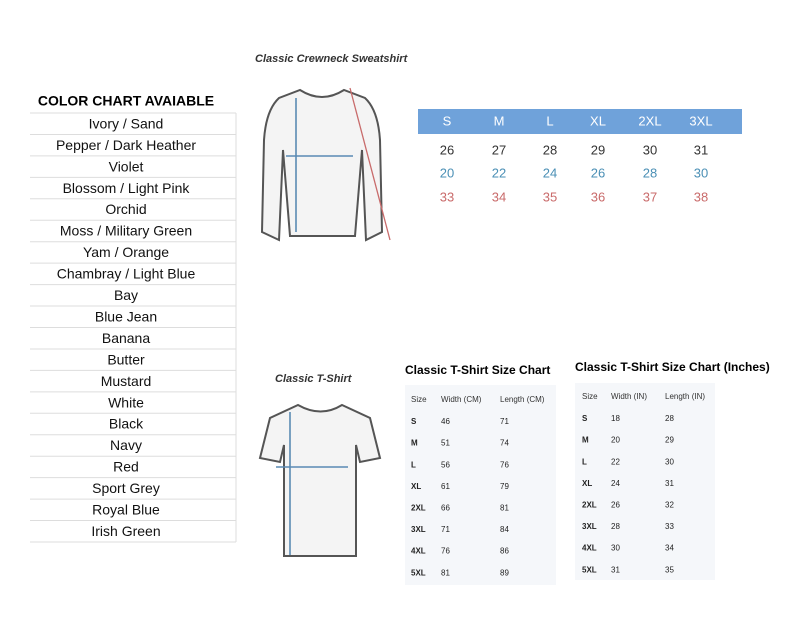 The height and width of the screenshot is (628, 794). Describe the element at coordinates (125, 531) in the screenshot. I see `color-name: Irish Green` at that location.